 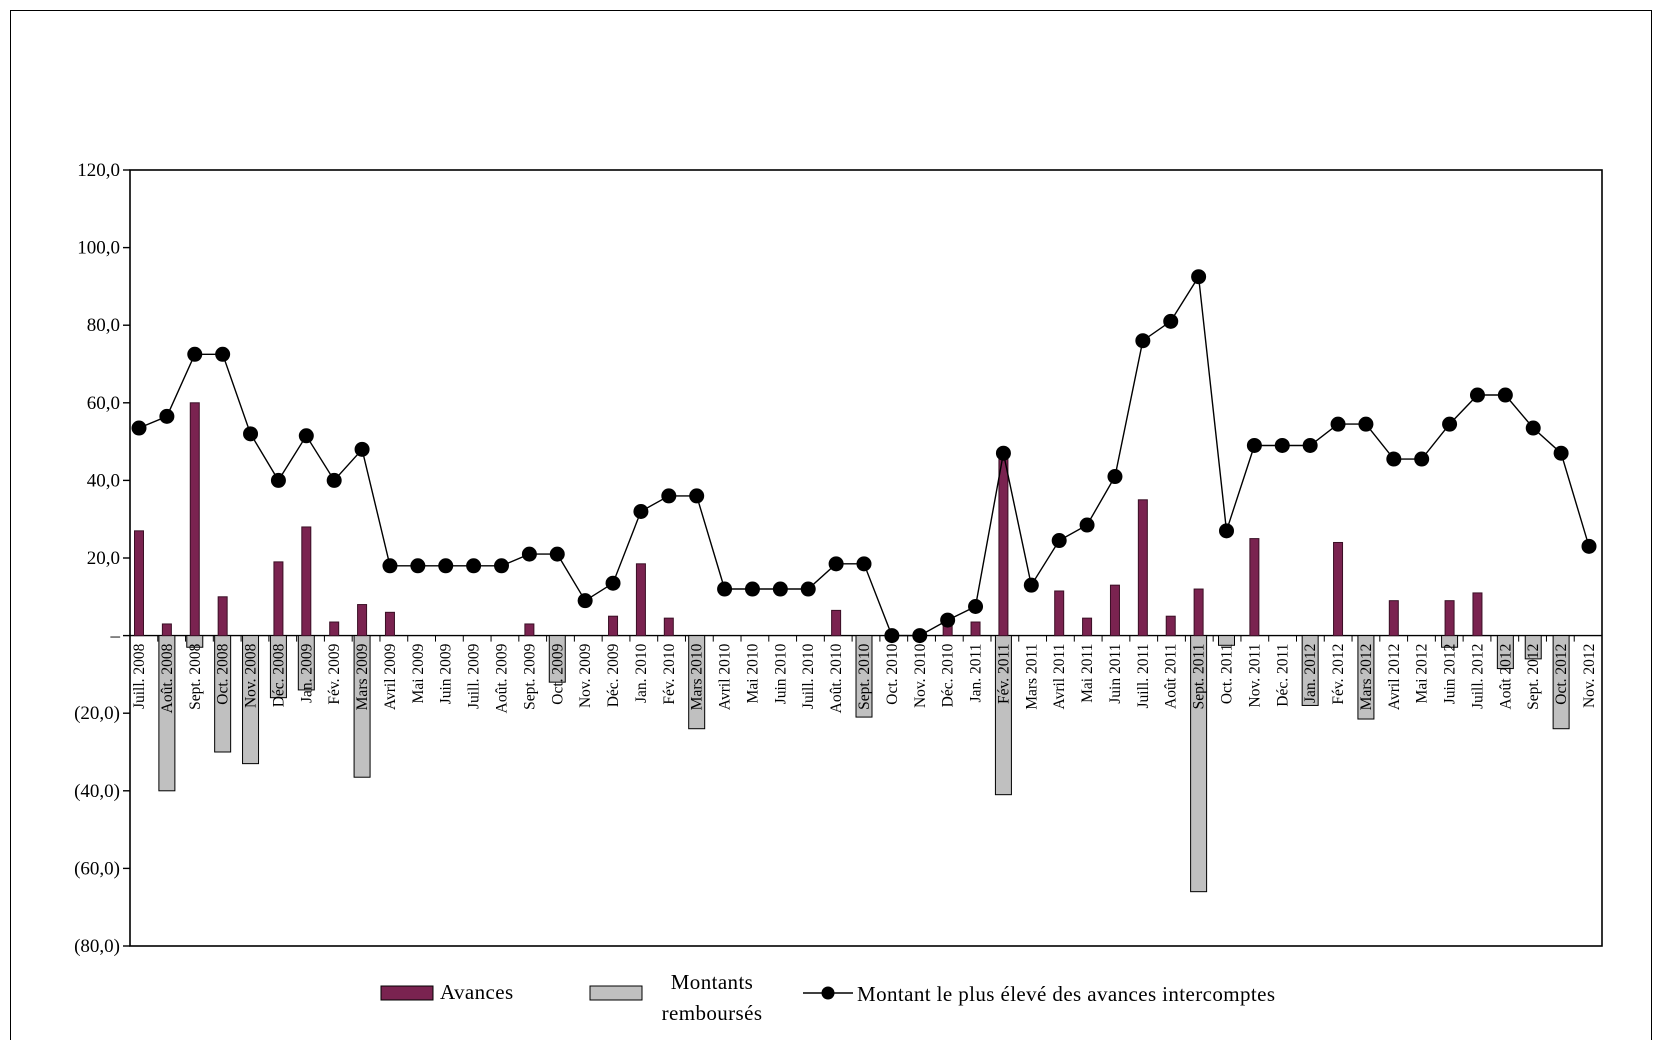 What do you see at coordinates (1003, 674) in the screenshot?
I see `x-tick-label: Fév. 2011` at bounding box center [1003, 674].